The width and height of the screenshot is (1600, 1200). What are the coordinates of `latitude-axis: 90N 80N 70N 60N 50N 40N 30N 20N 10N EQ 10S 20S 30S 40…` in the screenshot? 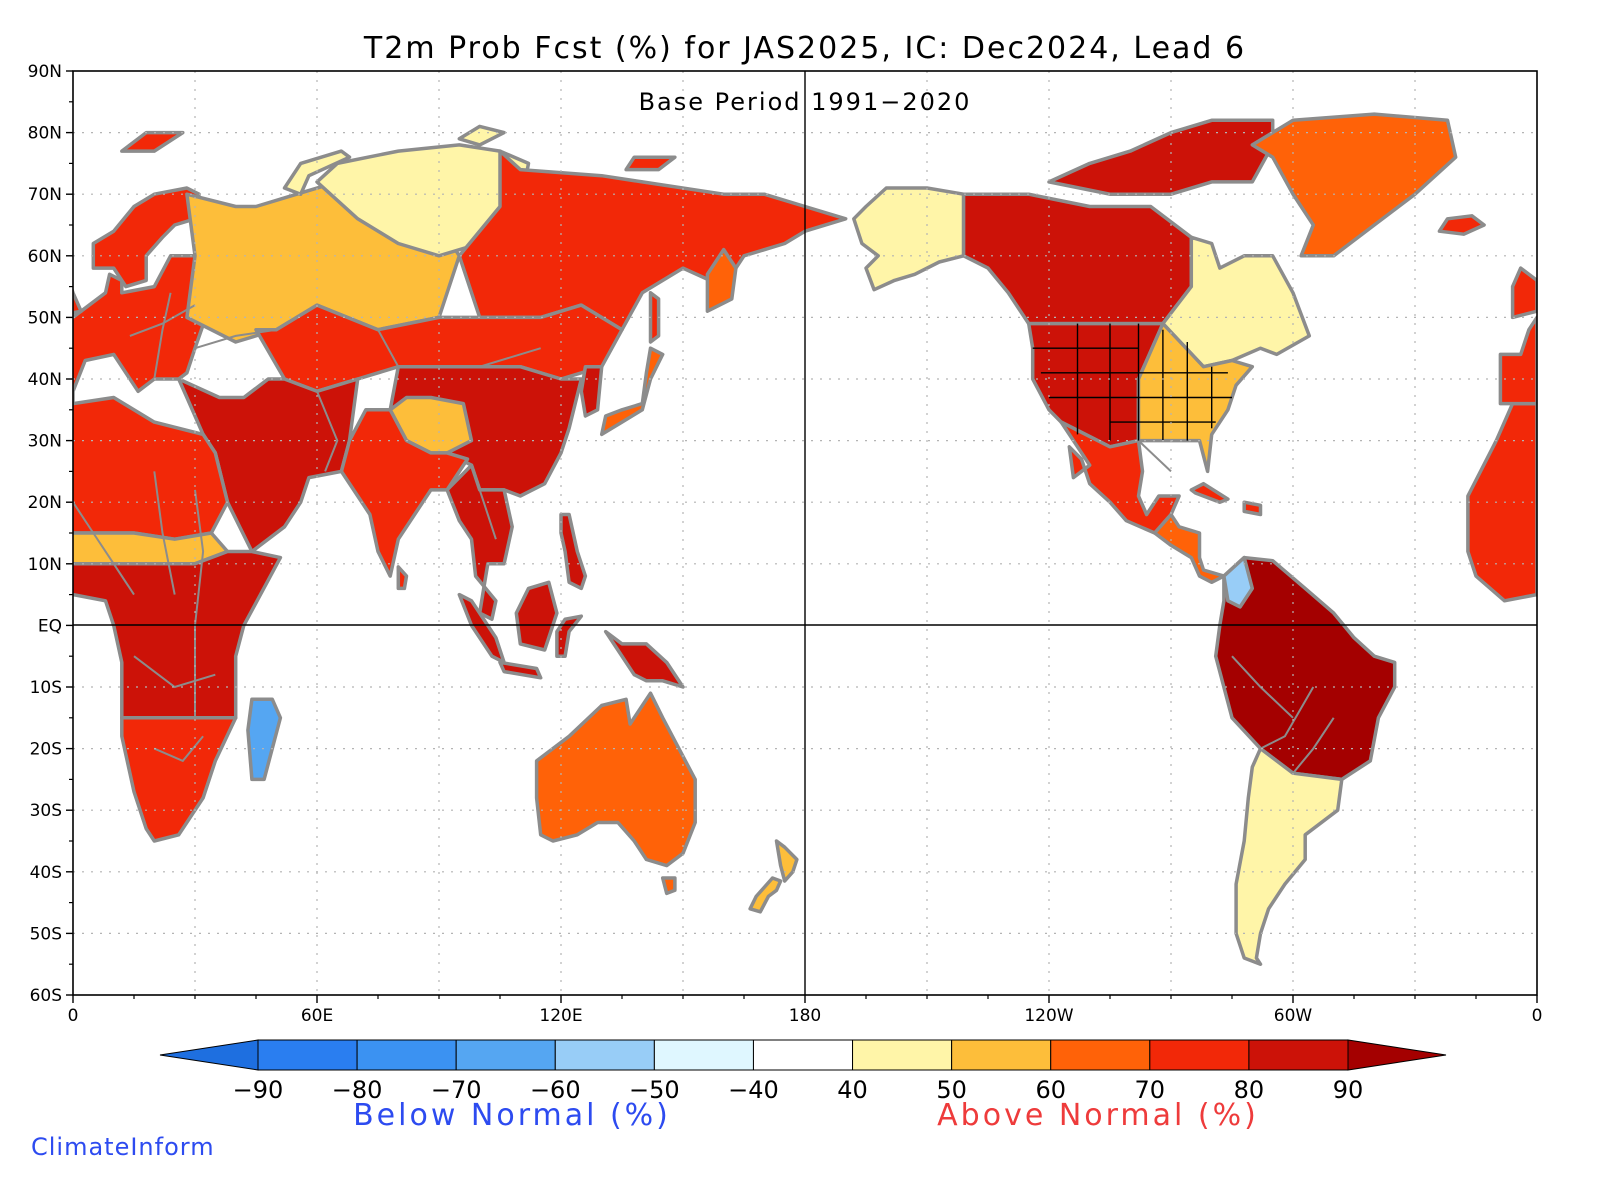 It's located at (50, 534).